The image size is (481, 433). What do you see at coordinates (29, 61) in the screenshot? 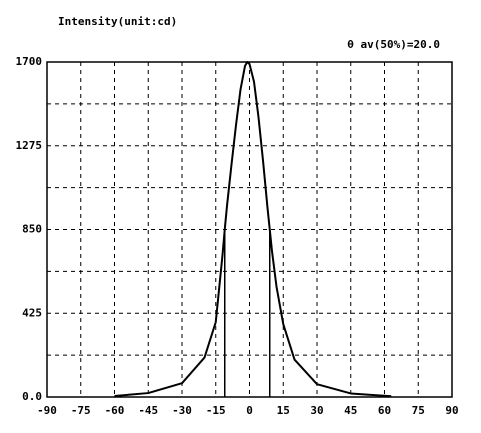
I see `y-tick-label: 1700` at bounding box center [29, 61].